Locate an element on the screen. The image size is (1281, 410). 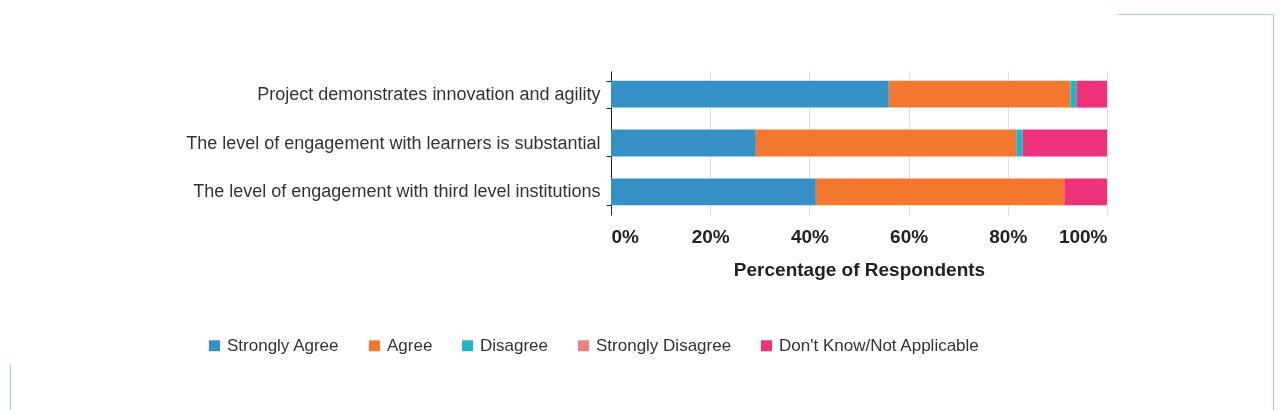
x-tick-label: 100% is located at coordinates (1083, 236).